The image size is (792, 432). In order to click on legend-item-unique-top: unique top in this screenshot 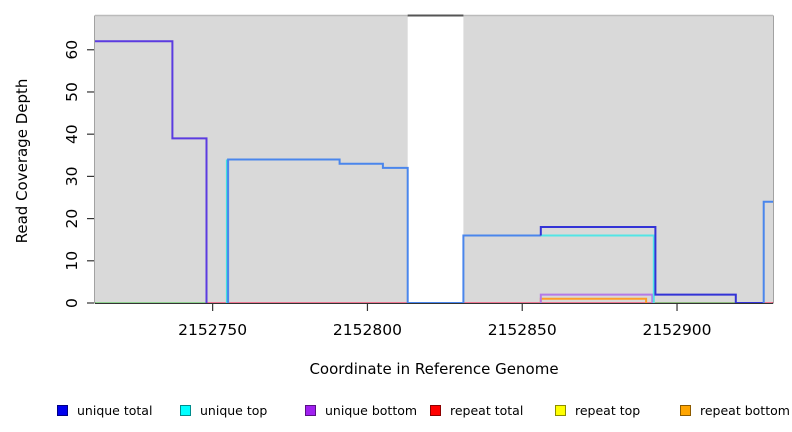, I will do `click(223, 410)`.